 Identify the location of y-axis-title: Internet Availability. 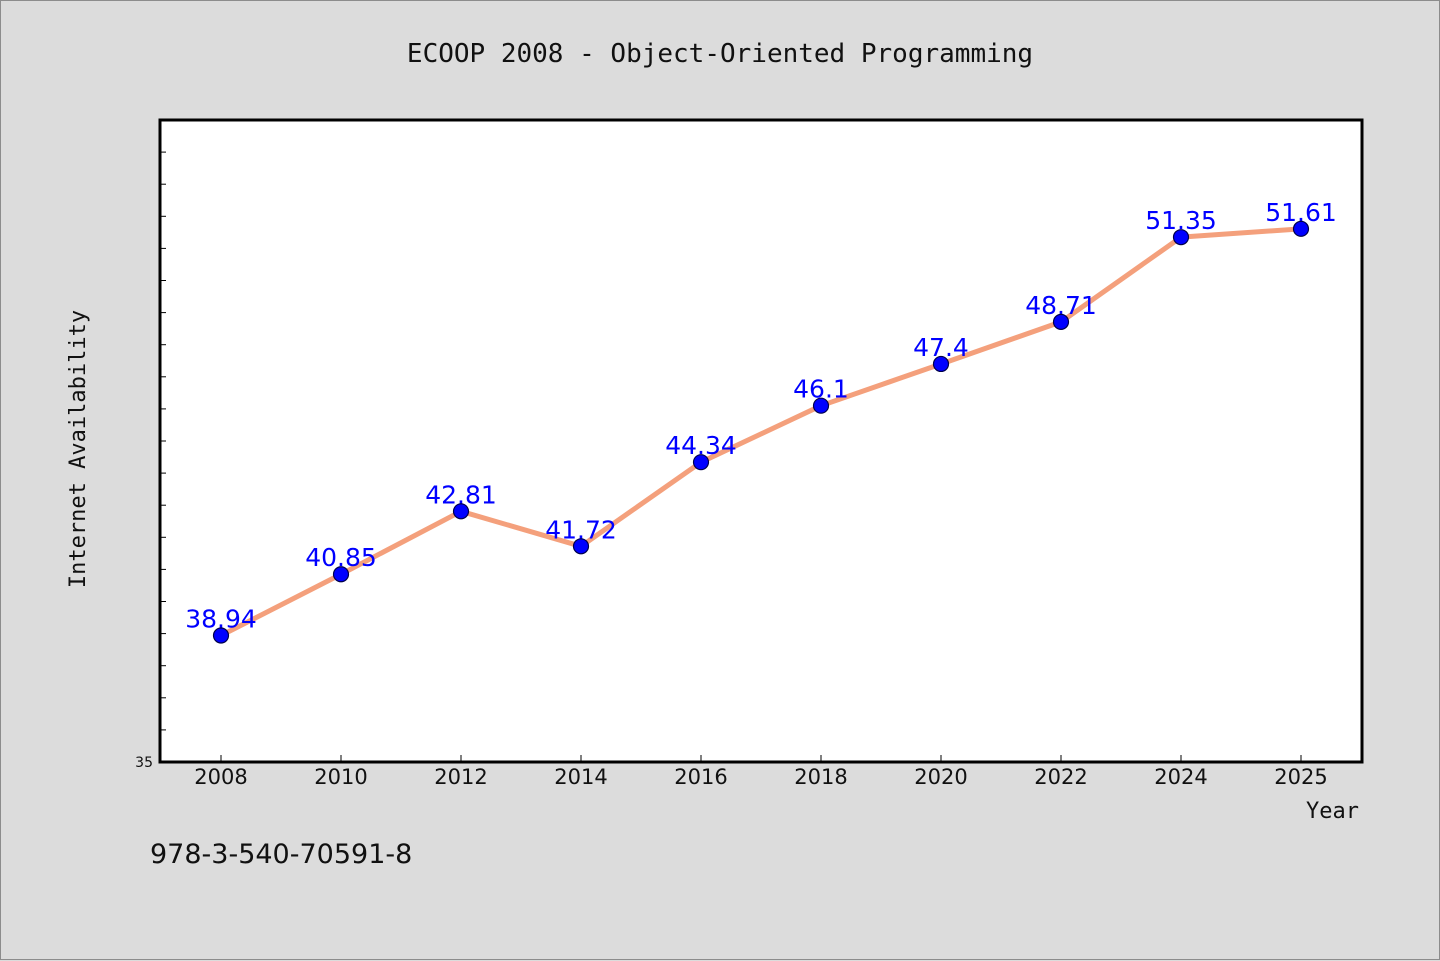
(78, 449).